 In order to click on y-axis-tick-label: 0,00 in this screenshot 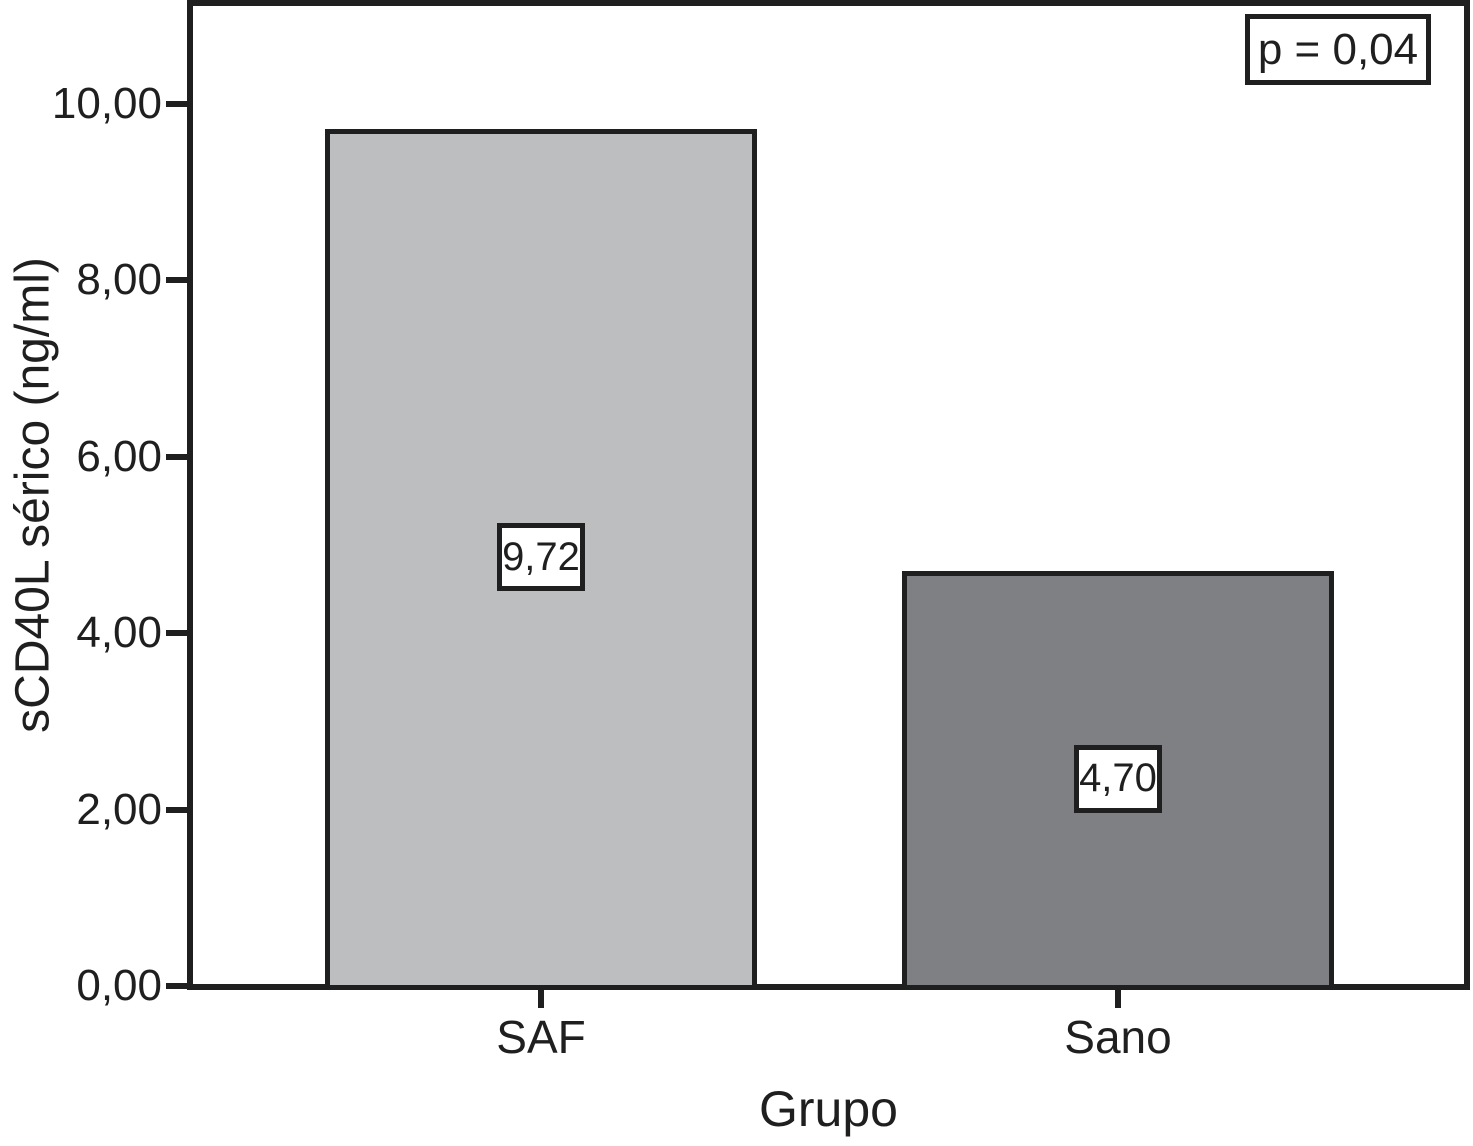, I will do `click(119, 985)`.